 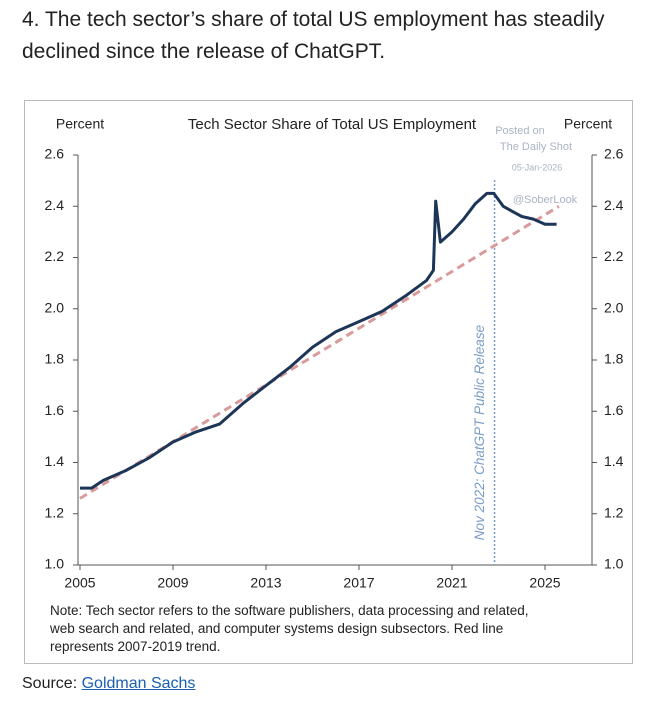 I want to click on y-tick-label: 2.0, so click(x=55, y=307).